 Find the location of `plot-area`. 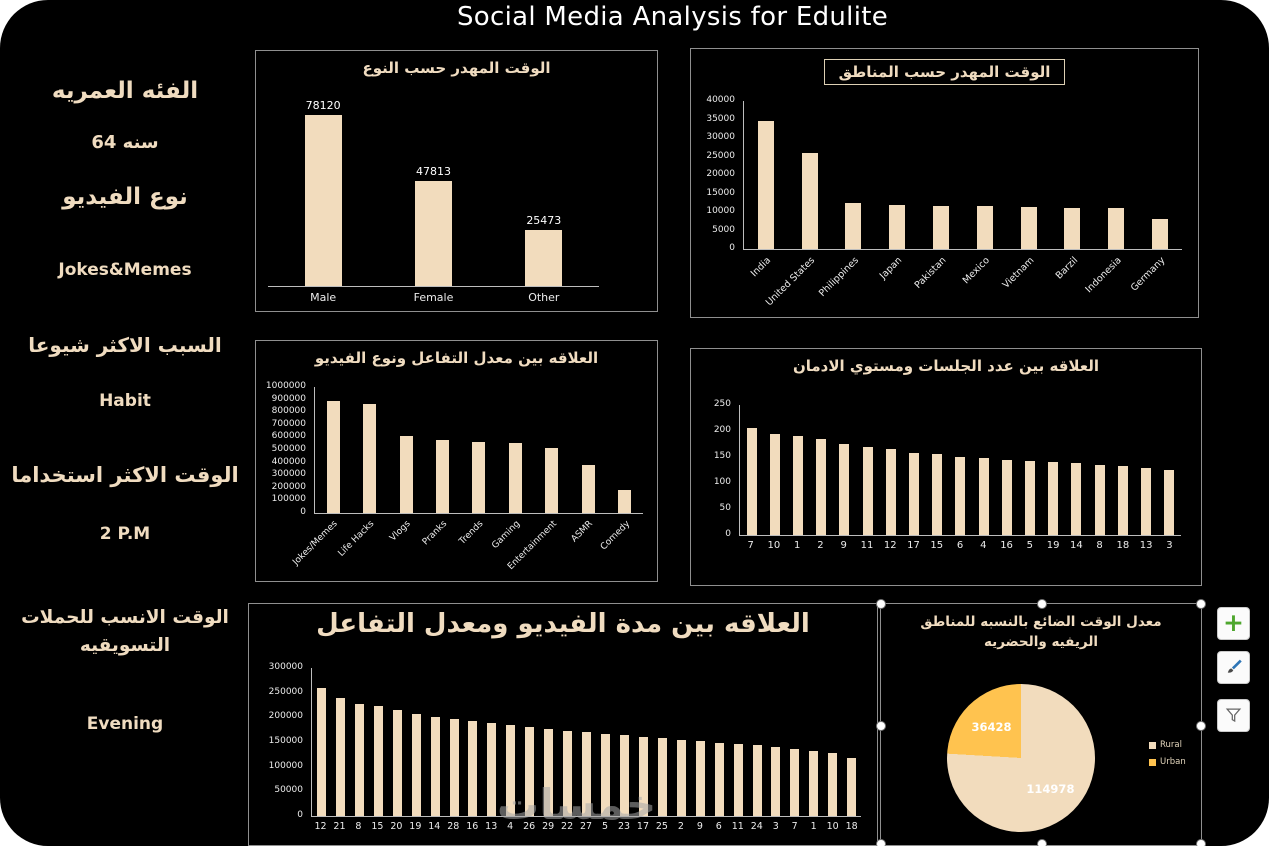

plot-area is located at coordinates (586, 742).